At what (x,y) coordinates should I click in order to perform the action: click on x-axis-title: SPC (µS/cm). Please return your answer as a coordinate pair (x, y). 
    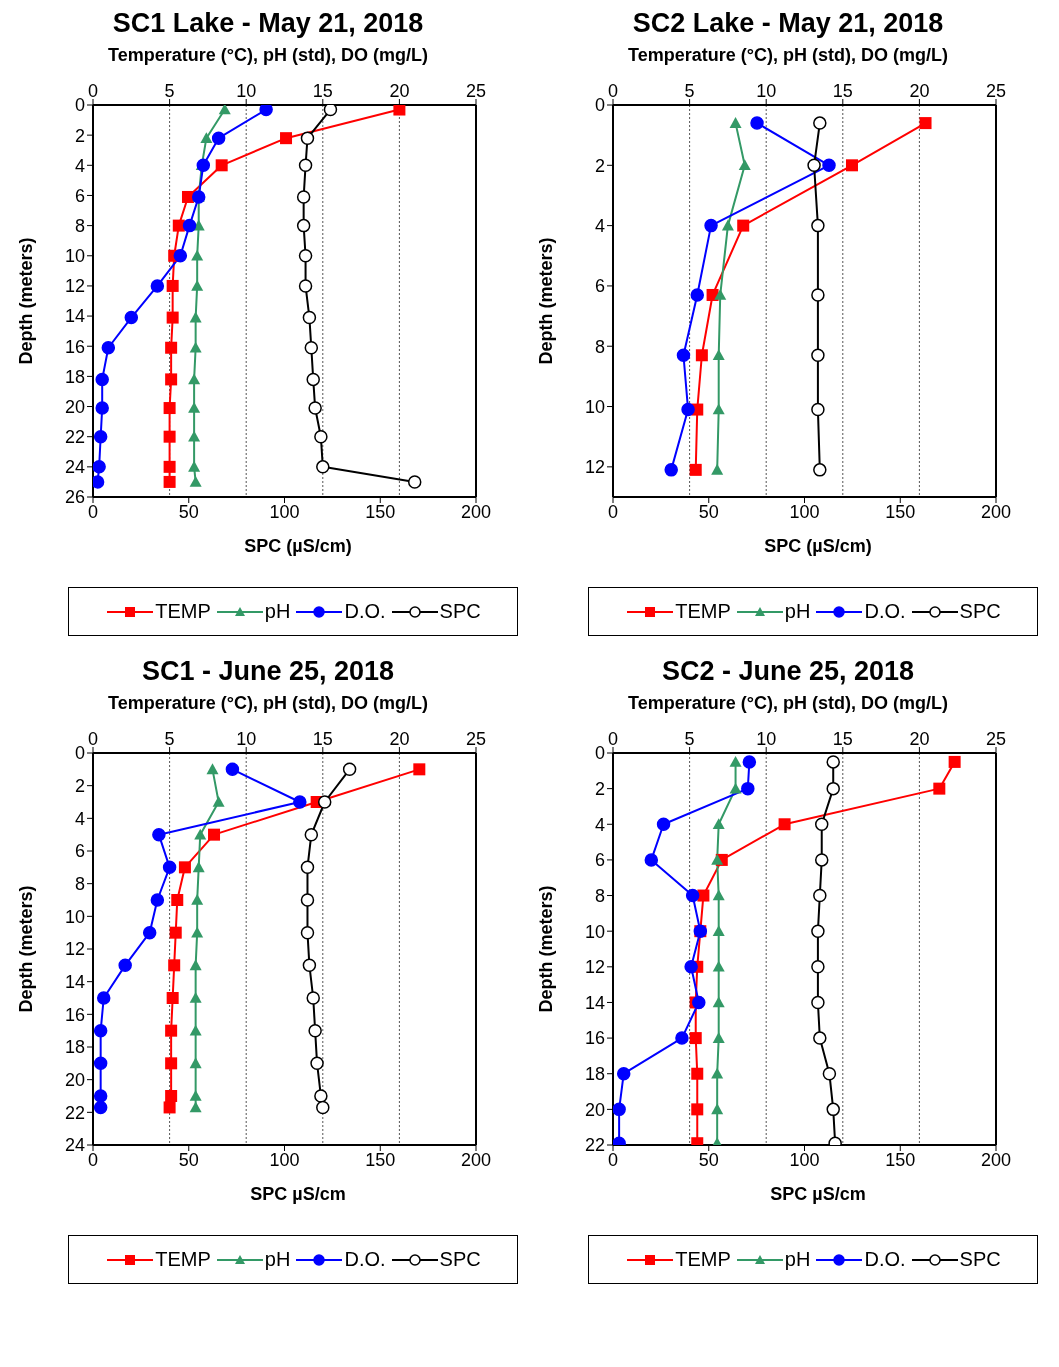
    Looking at the image, I should click on (298, 546).